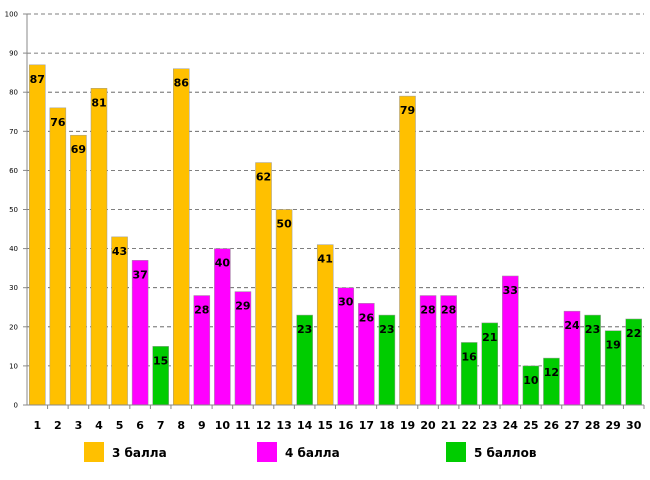 The image size is (650, 480). Describe the element at coordinates (181, 425) in the screenshot. I see `x-tick-label: 8` at that location.